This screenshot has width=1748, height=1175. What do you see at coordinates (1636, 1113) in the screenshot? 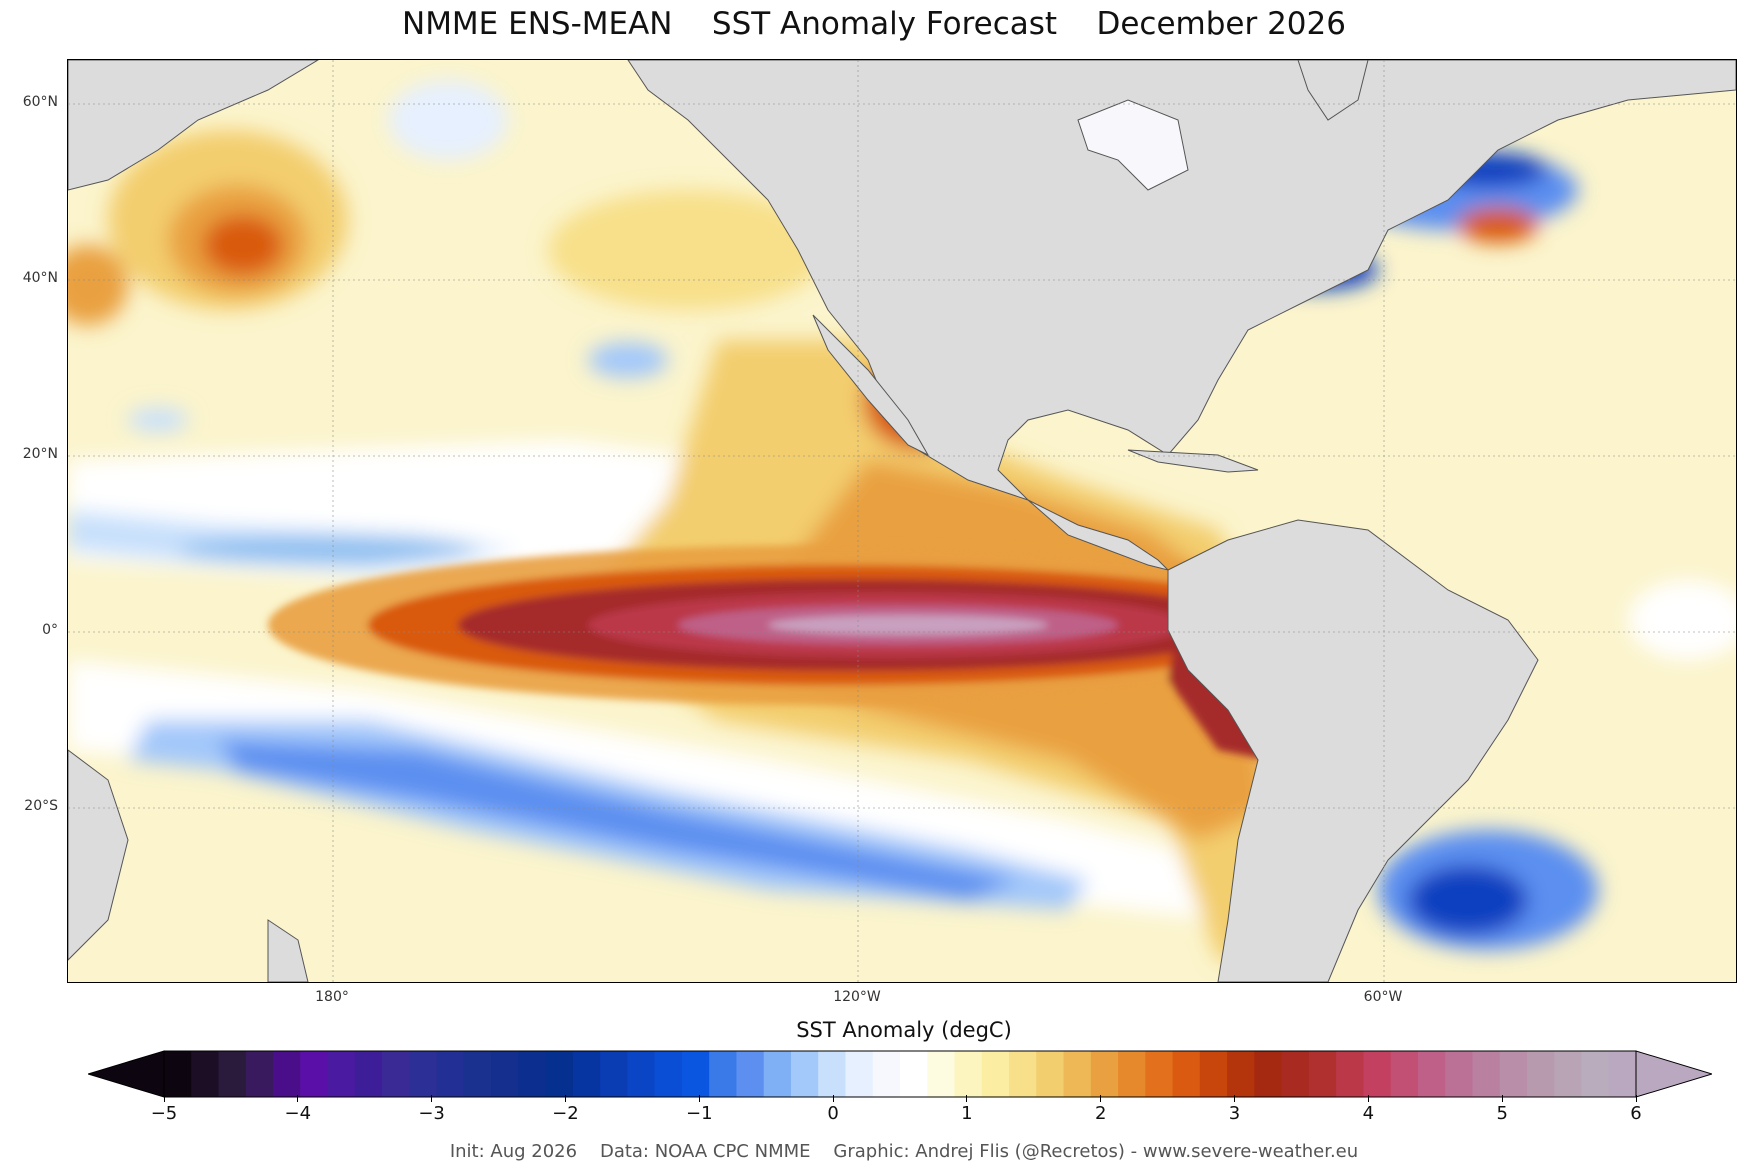
I see `colorbar-tick-label: 6` at bounding box center [1636, 1113].